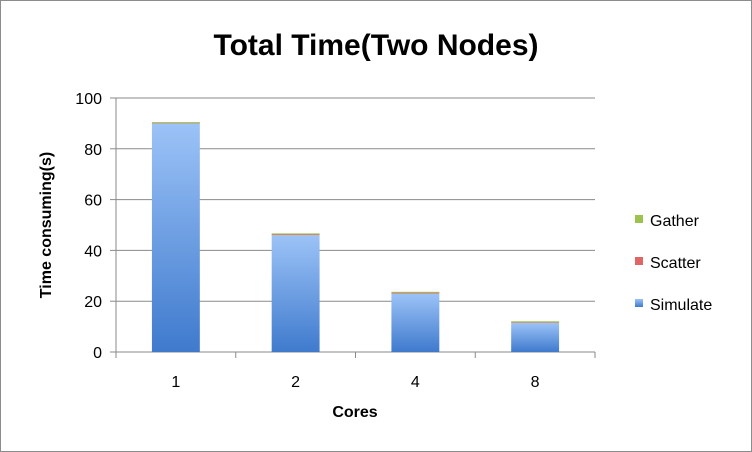  What do you see at coordinates (93, 201) in the screenshot?
I see `y-tick-label: 60` at bounding box center [93, 201].